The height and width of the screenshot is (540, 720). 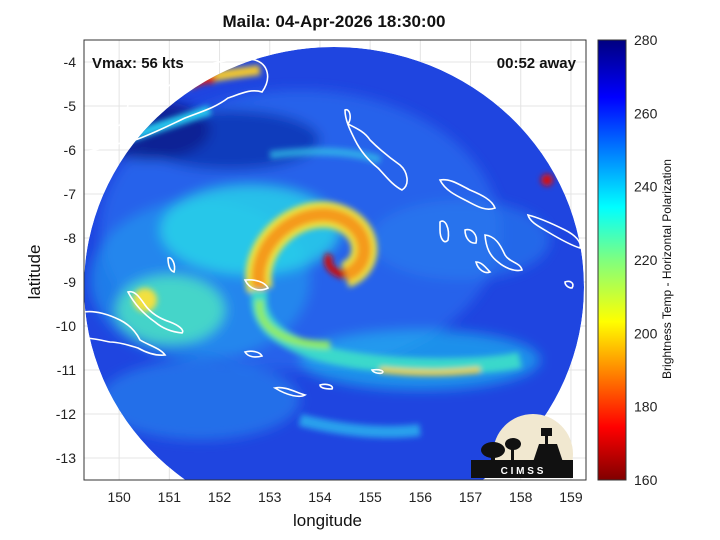 I want to click on x-tick-label: 150, so click(x=119, y=497).